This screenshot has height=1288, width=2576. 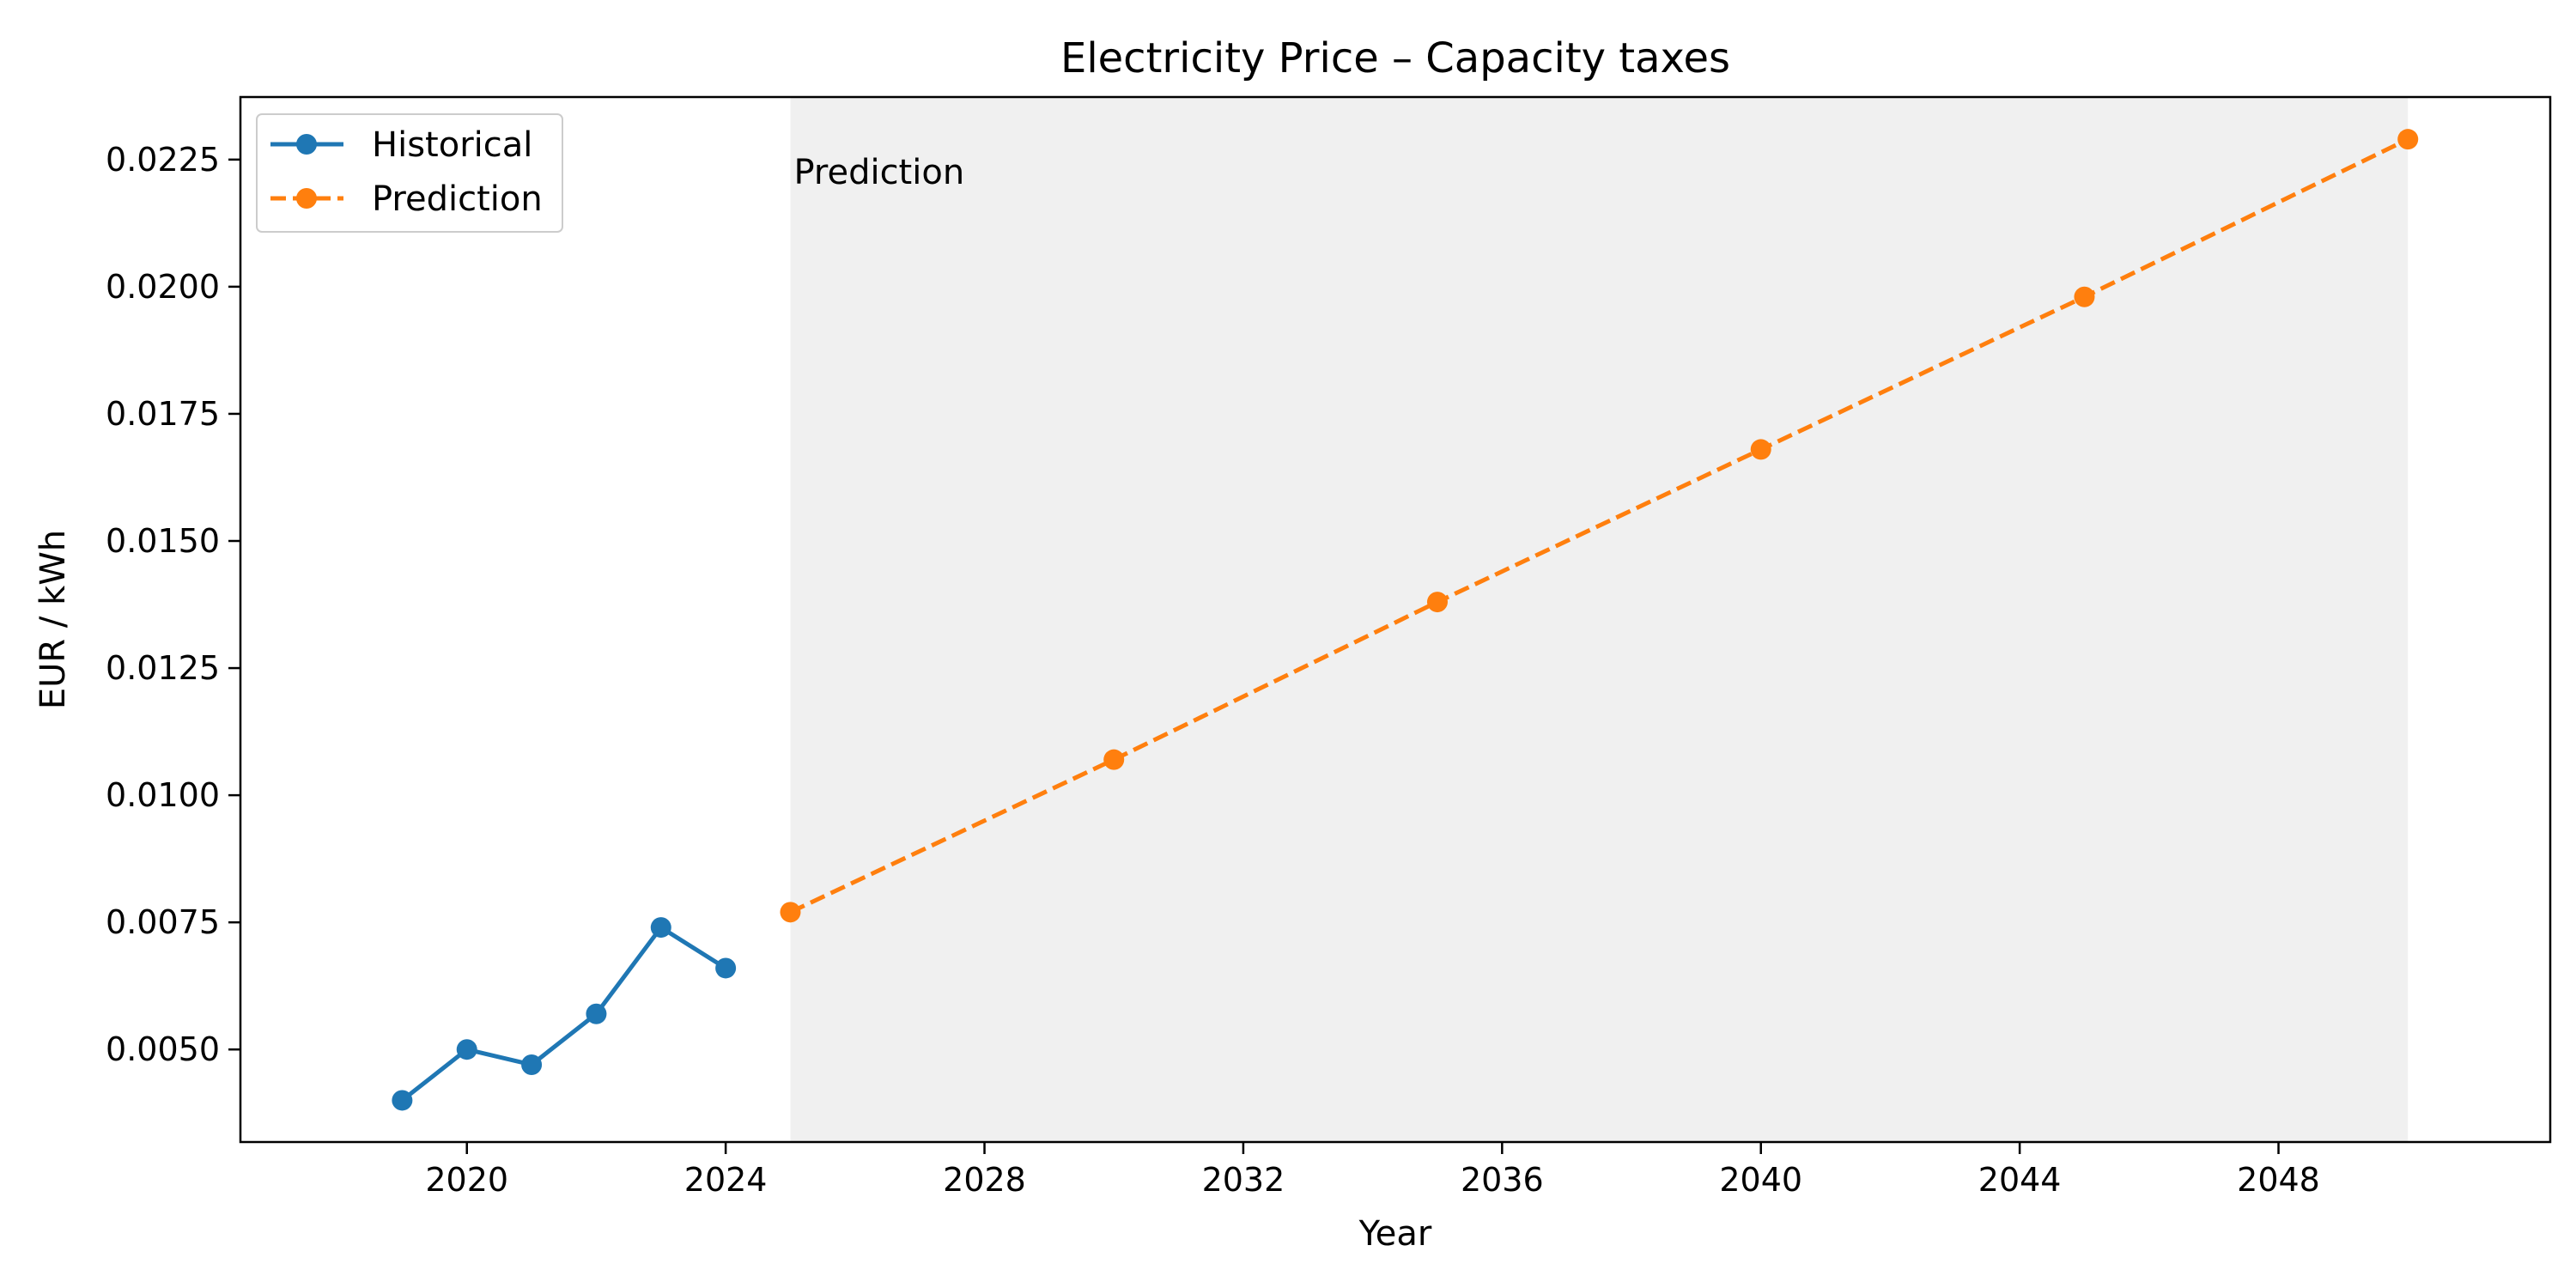 I want to click on legend-prediction-label: Prediction, so click(x=457, y=199).